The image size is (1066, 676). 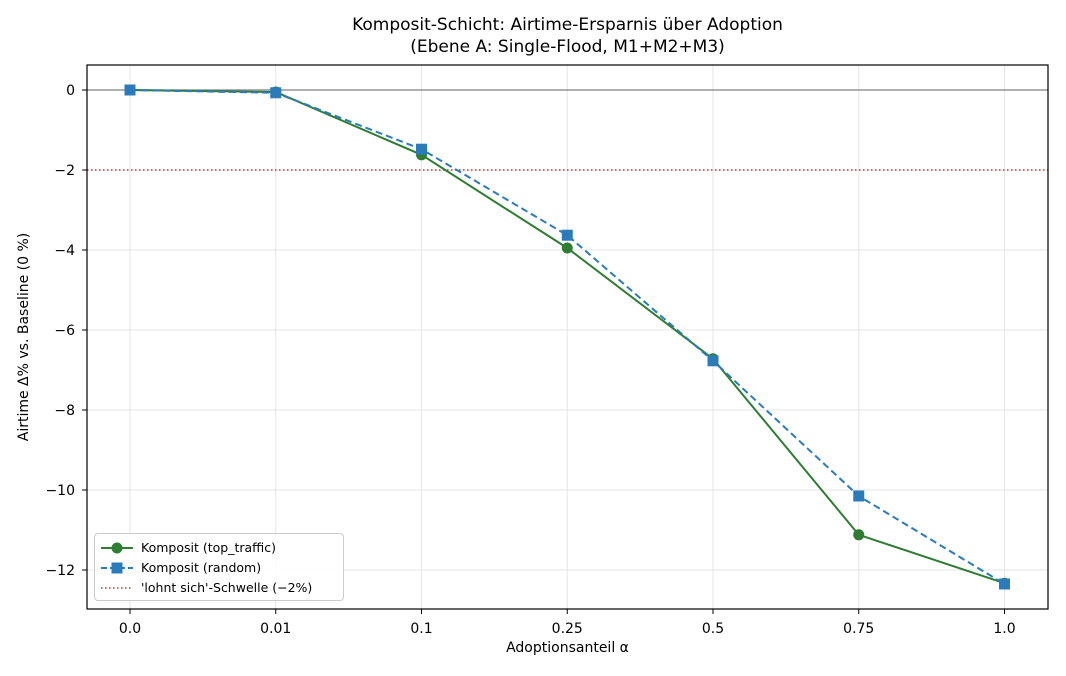 I want to click on y-tick-label: −8, so click(x=64, y=411).